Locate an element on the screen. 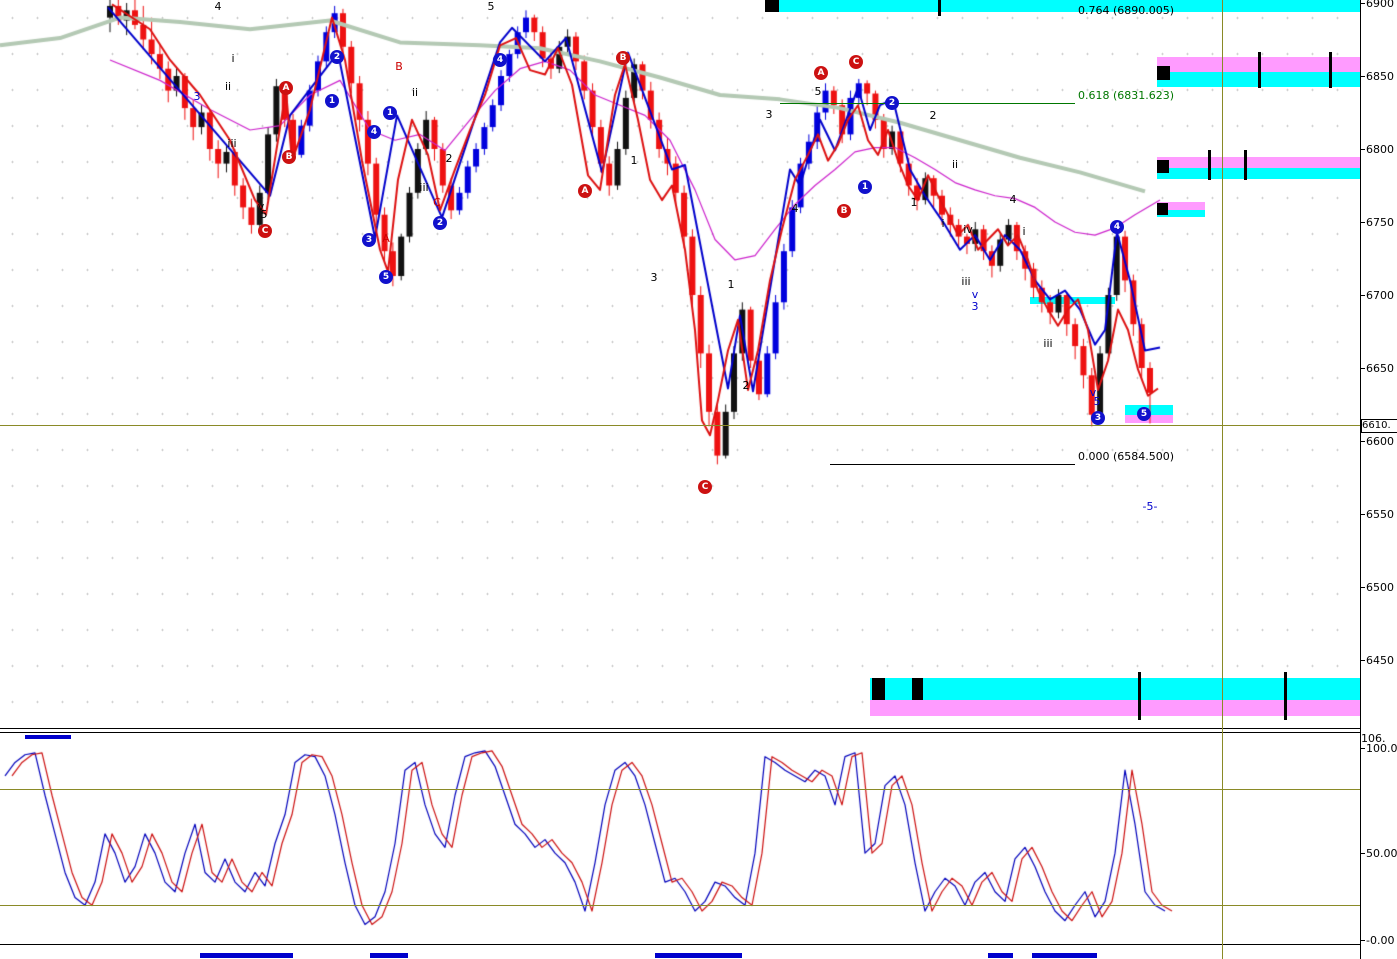 Image resolution: width=1397 pixels, height=959 pixels. panel-separator-bottom is located at coordinates (680, 732).